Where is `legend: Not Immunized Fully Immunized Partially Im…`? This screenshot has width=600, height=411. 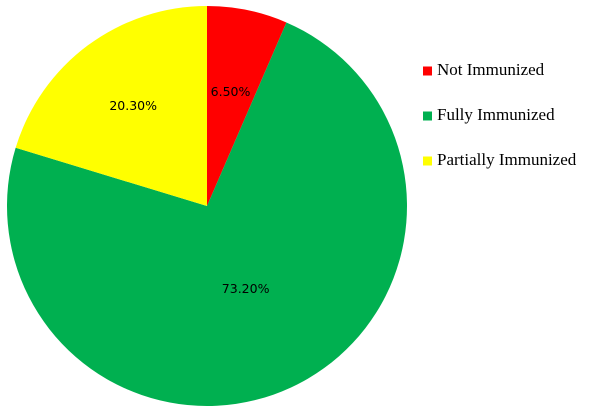 legend: Not Immunized Fully Immunized Partially Im… is located at coordinates (500, 114).